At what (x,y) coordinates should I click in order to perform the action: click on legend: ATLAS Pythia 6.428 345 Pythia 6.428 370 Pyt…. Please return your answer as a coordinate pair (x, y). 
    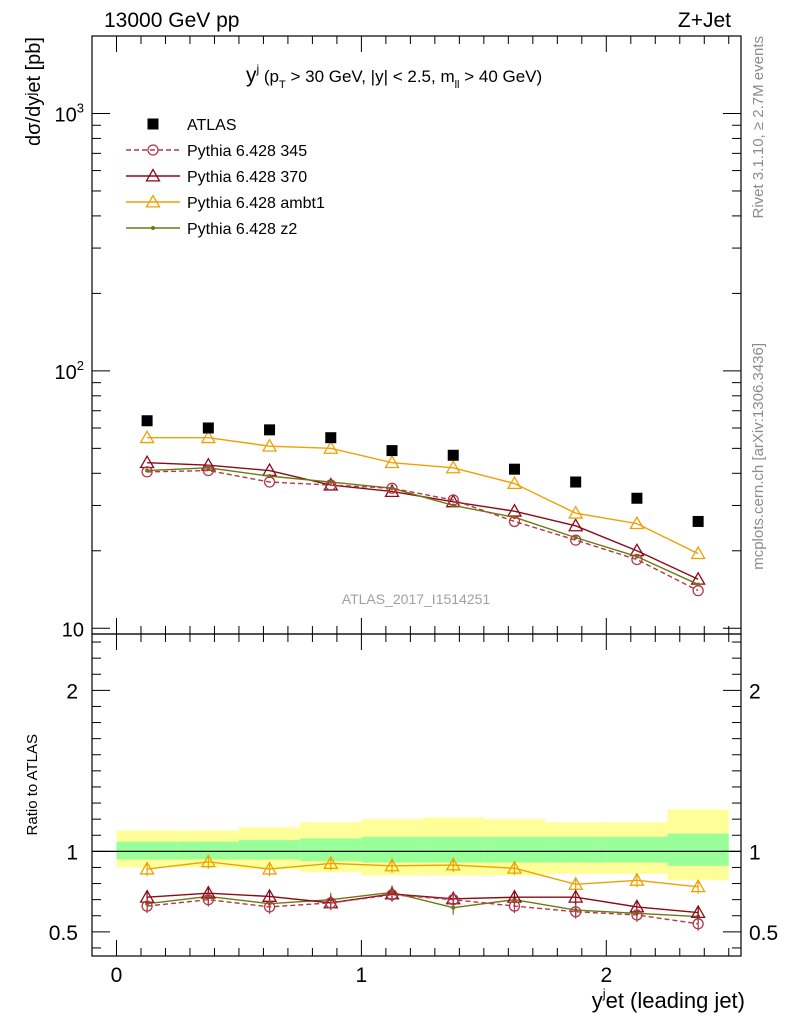
    Looking at the image, I should click on (225, 177).